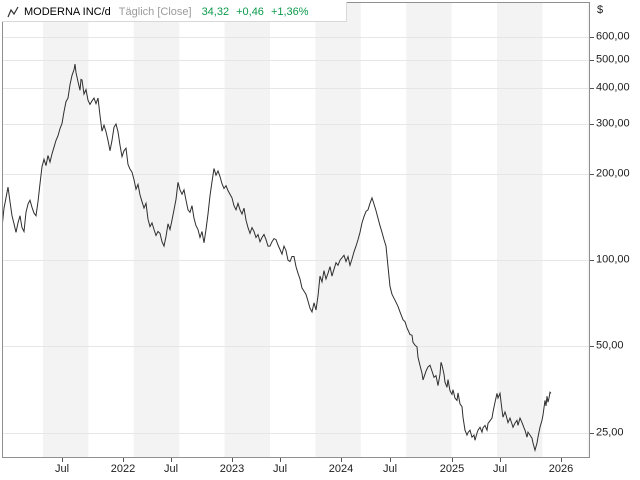  Describe the element at coordinates (613, 36) in the screenshot. I see `y-axis-label: 600,00` at that location.